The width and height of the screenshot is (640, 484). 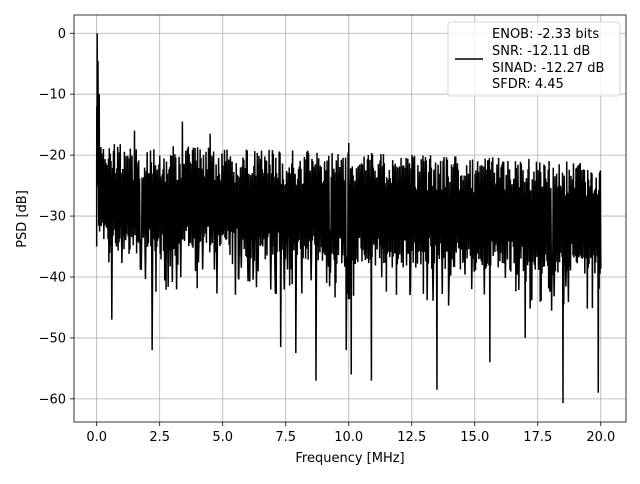 I want to click on x-tick-label: 17.5, so click(x=537, y=437).